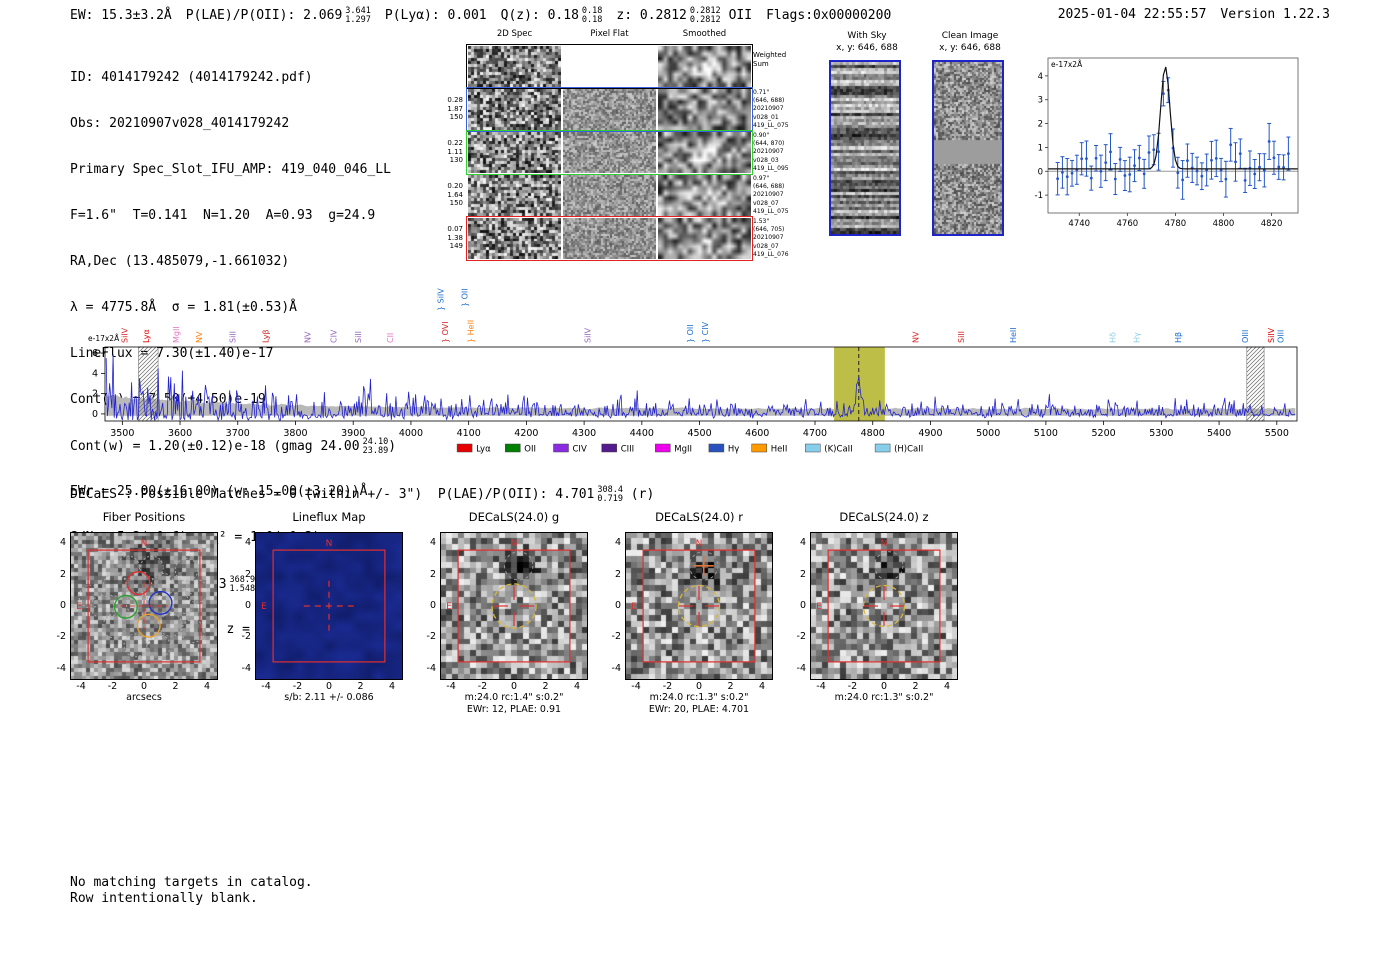 The height and width of the screenshot is (953, 1400). Describe the element at coordinates (1173, 135) in the screenshot. I see `plot-frame` at that location.